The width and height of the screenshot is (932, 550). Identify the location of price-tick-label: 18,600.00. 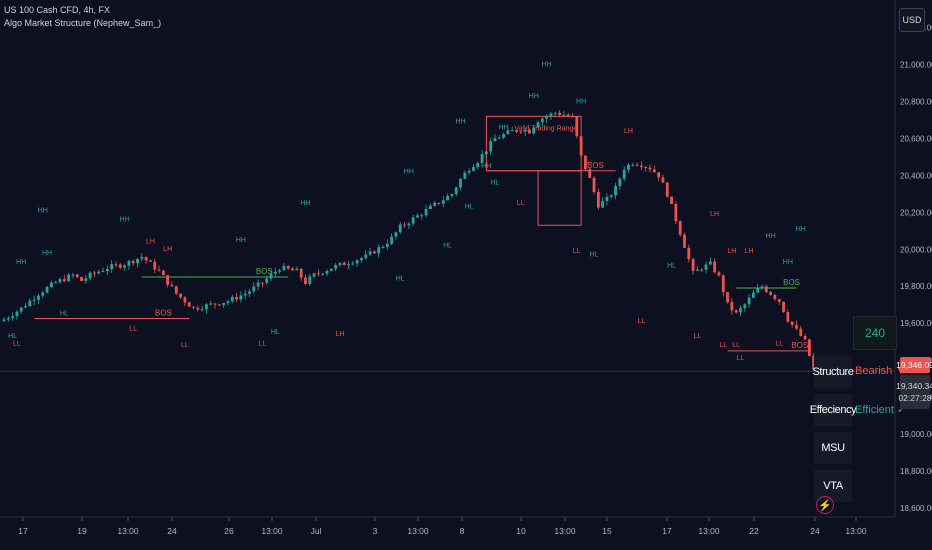
(916, 508).